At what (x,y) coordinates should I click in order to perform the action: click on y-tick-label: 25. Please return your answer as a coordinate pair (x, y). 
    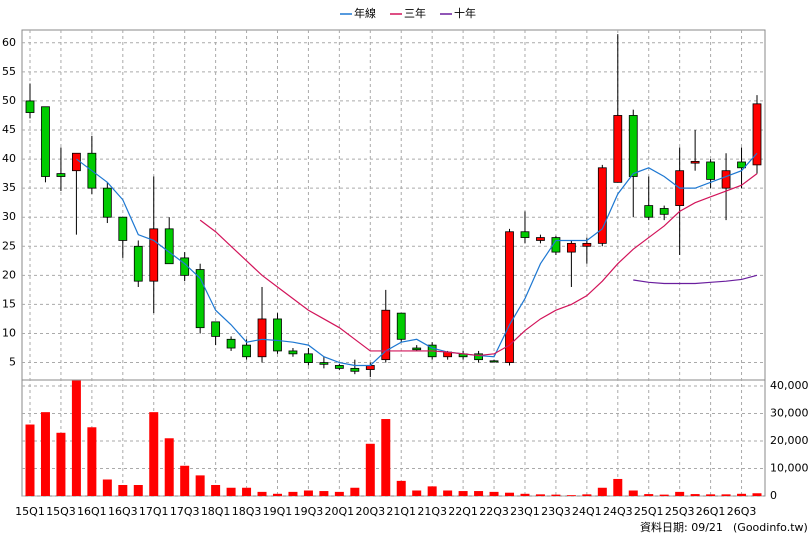
    Looking at the image, I should click on (9, 245).